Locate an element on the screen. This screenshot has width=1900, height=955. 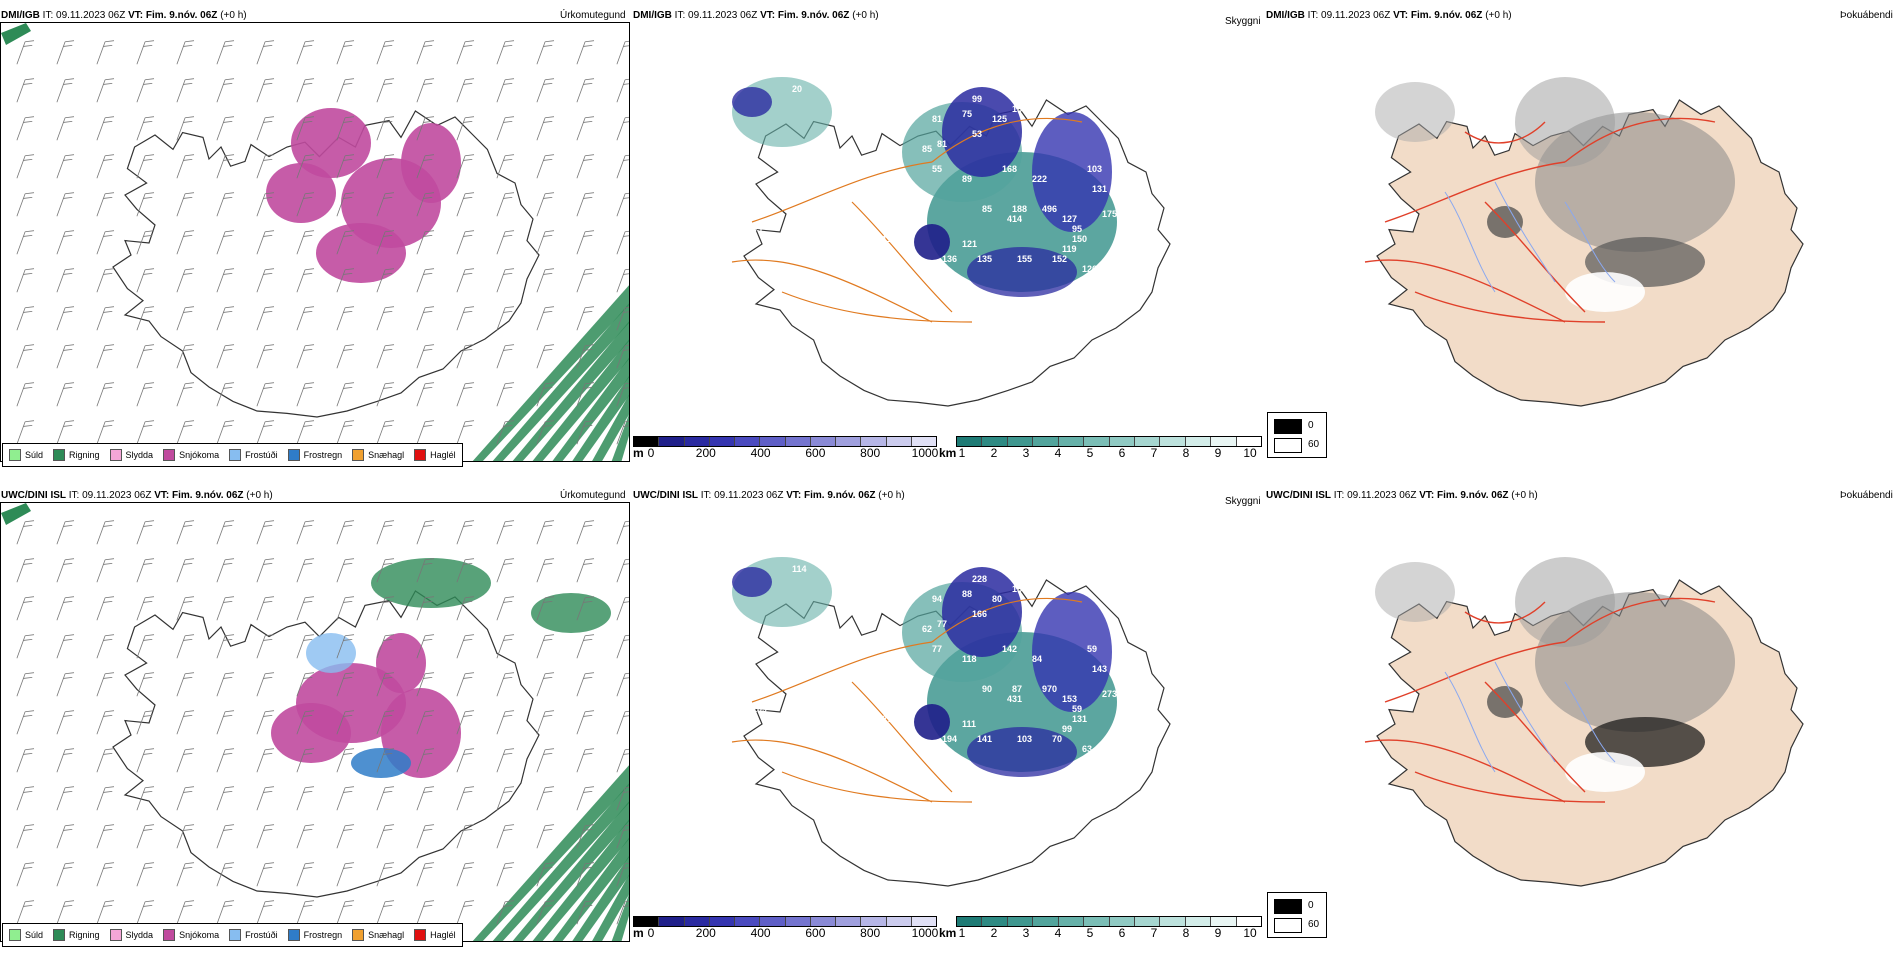
row2-fog-title: Þokuábendi is located at coordinates (1866, 495).